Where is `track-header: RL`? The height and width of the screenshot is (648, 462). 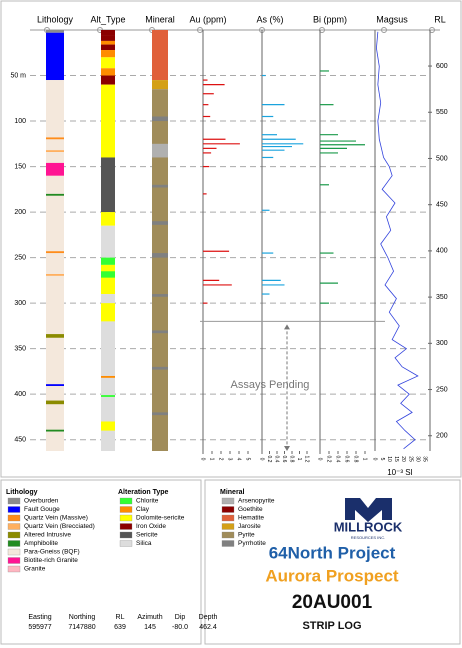 track-header: RL is located at coordinates (440, 19).